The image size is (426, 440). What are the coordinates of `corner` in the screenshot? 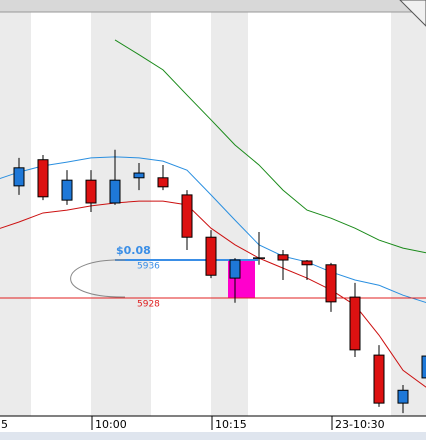 It's located at (412, 13).